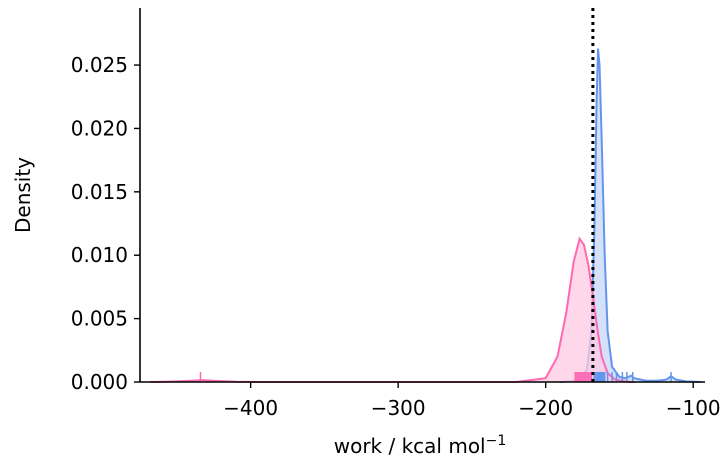 The width and height of the screenshot is (727, 462). Describe the element at coordinates (693, 408) in the screenshot. I see `x-tick-label: −100` at that location.